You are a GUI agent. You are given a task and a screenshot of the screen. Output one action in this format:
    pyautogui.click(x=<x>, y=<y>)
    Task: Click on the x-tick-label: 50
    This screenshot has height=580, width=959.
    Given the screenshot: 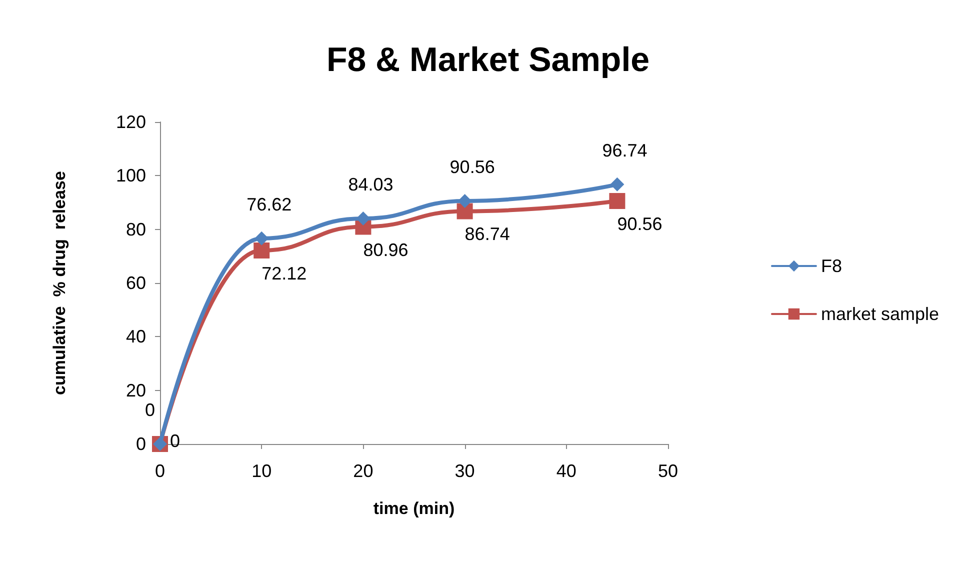 What is the action you would take?
    pyautogui.click(x=668, y=471)
    